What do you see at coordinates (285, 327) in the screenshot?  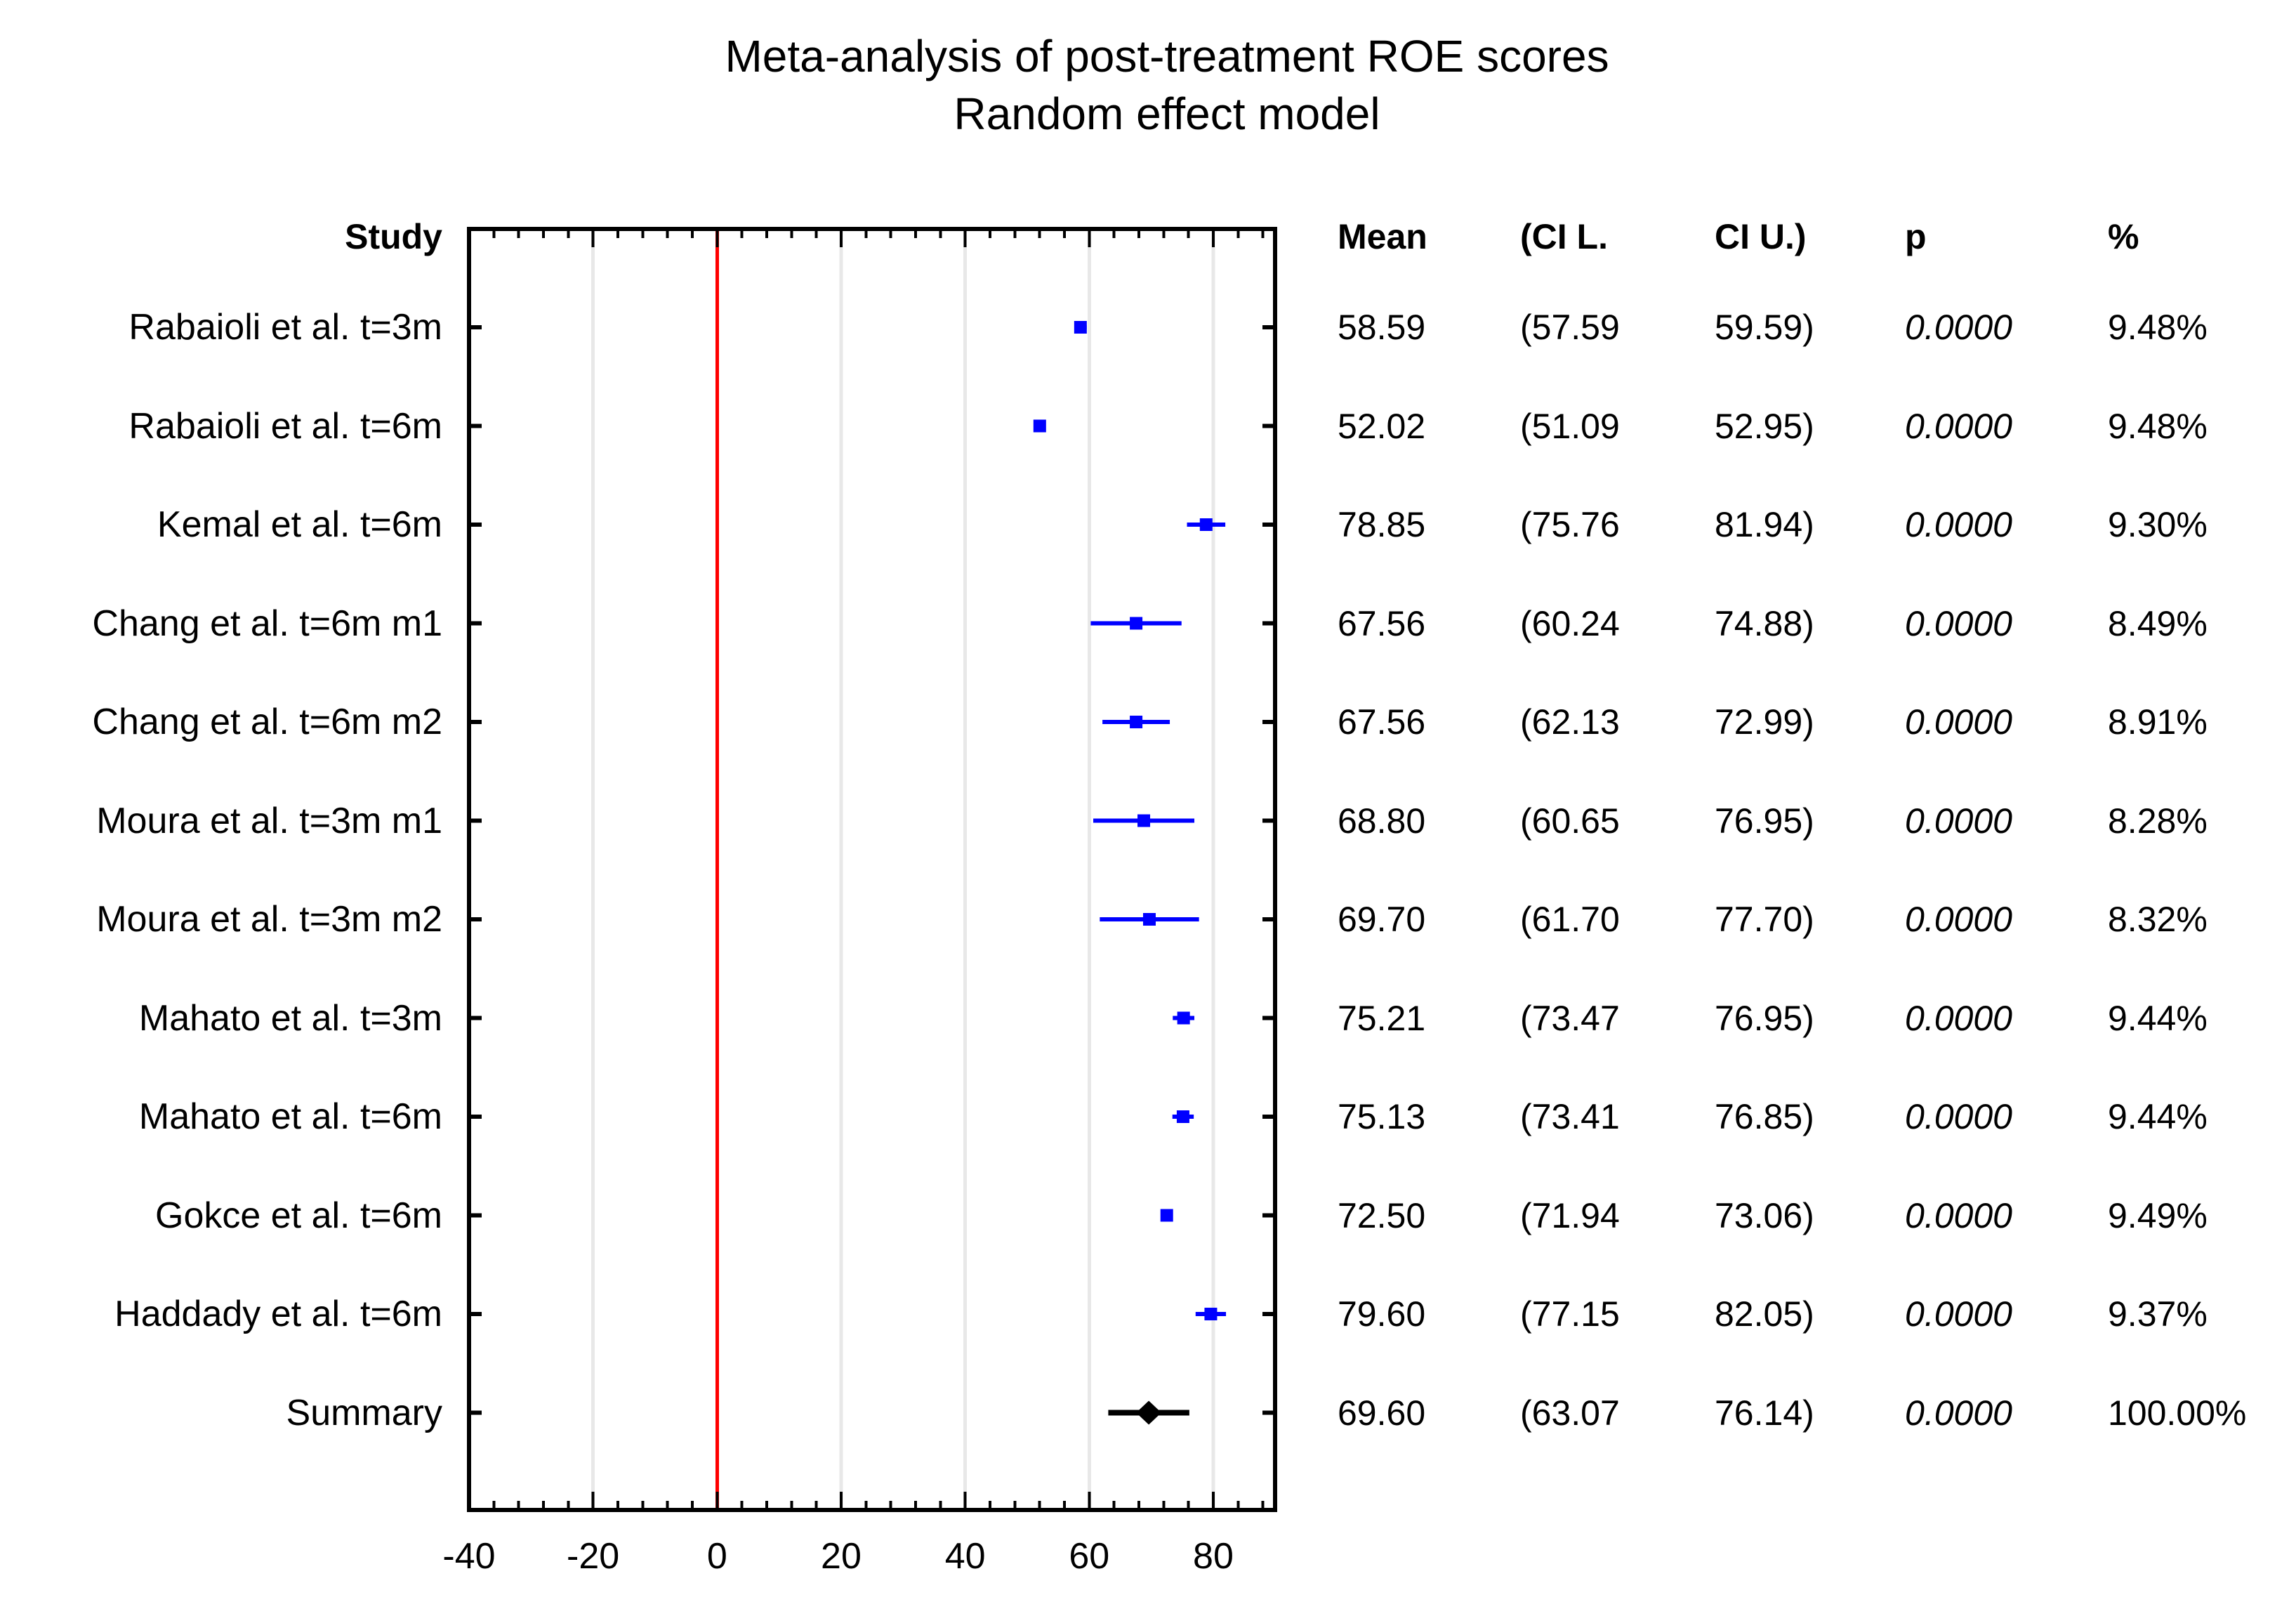 I see `study-label: Rabaioli et al. t=3m` at bounding box center [285, 327].